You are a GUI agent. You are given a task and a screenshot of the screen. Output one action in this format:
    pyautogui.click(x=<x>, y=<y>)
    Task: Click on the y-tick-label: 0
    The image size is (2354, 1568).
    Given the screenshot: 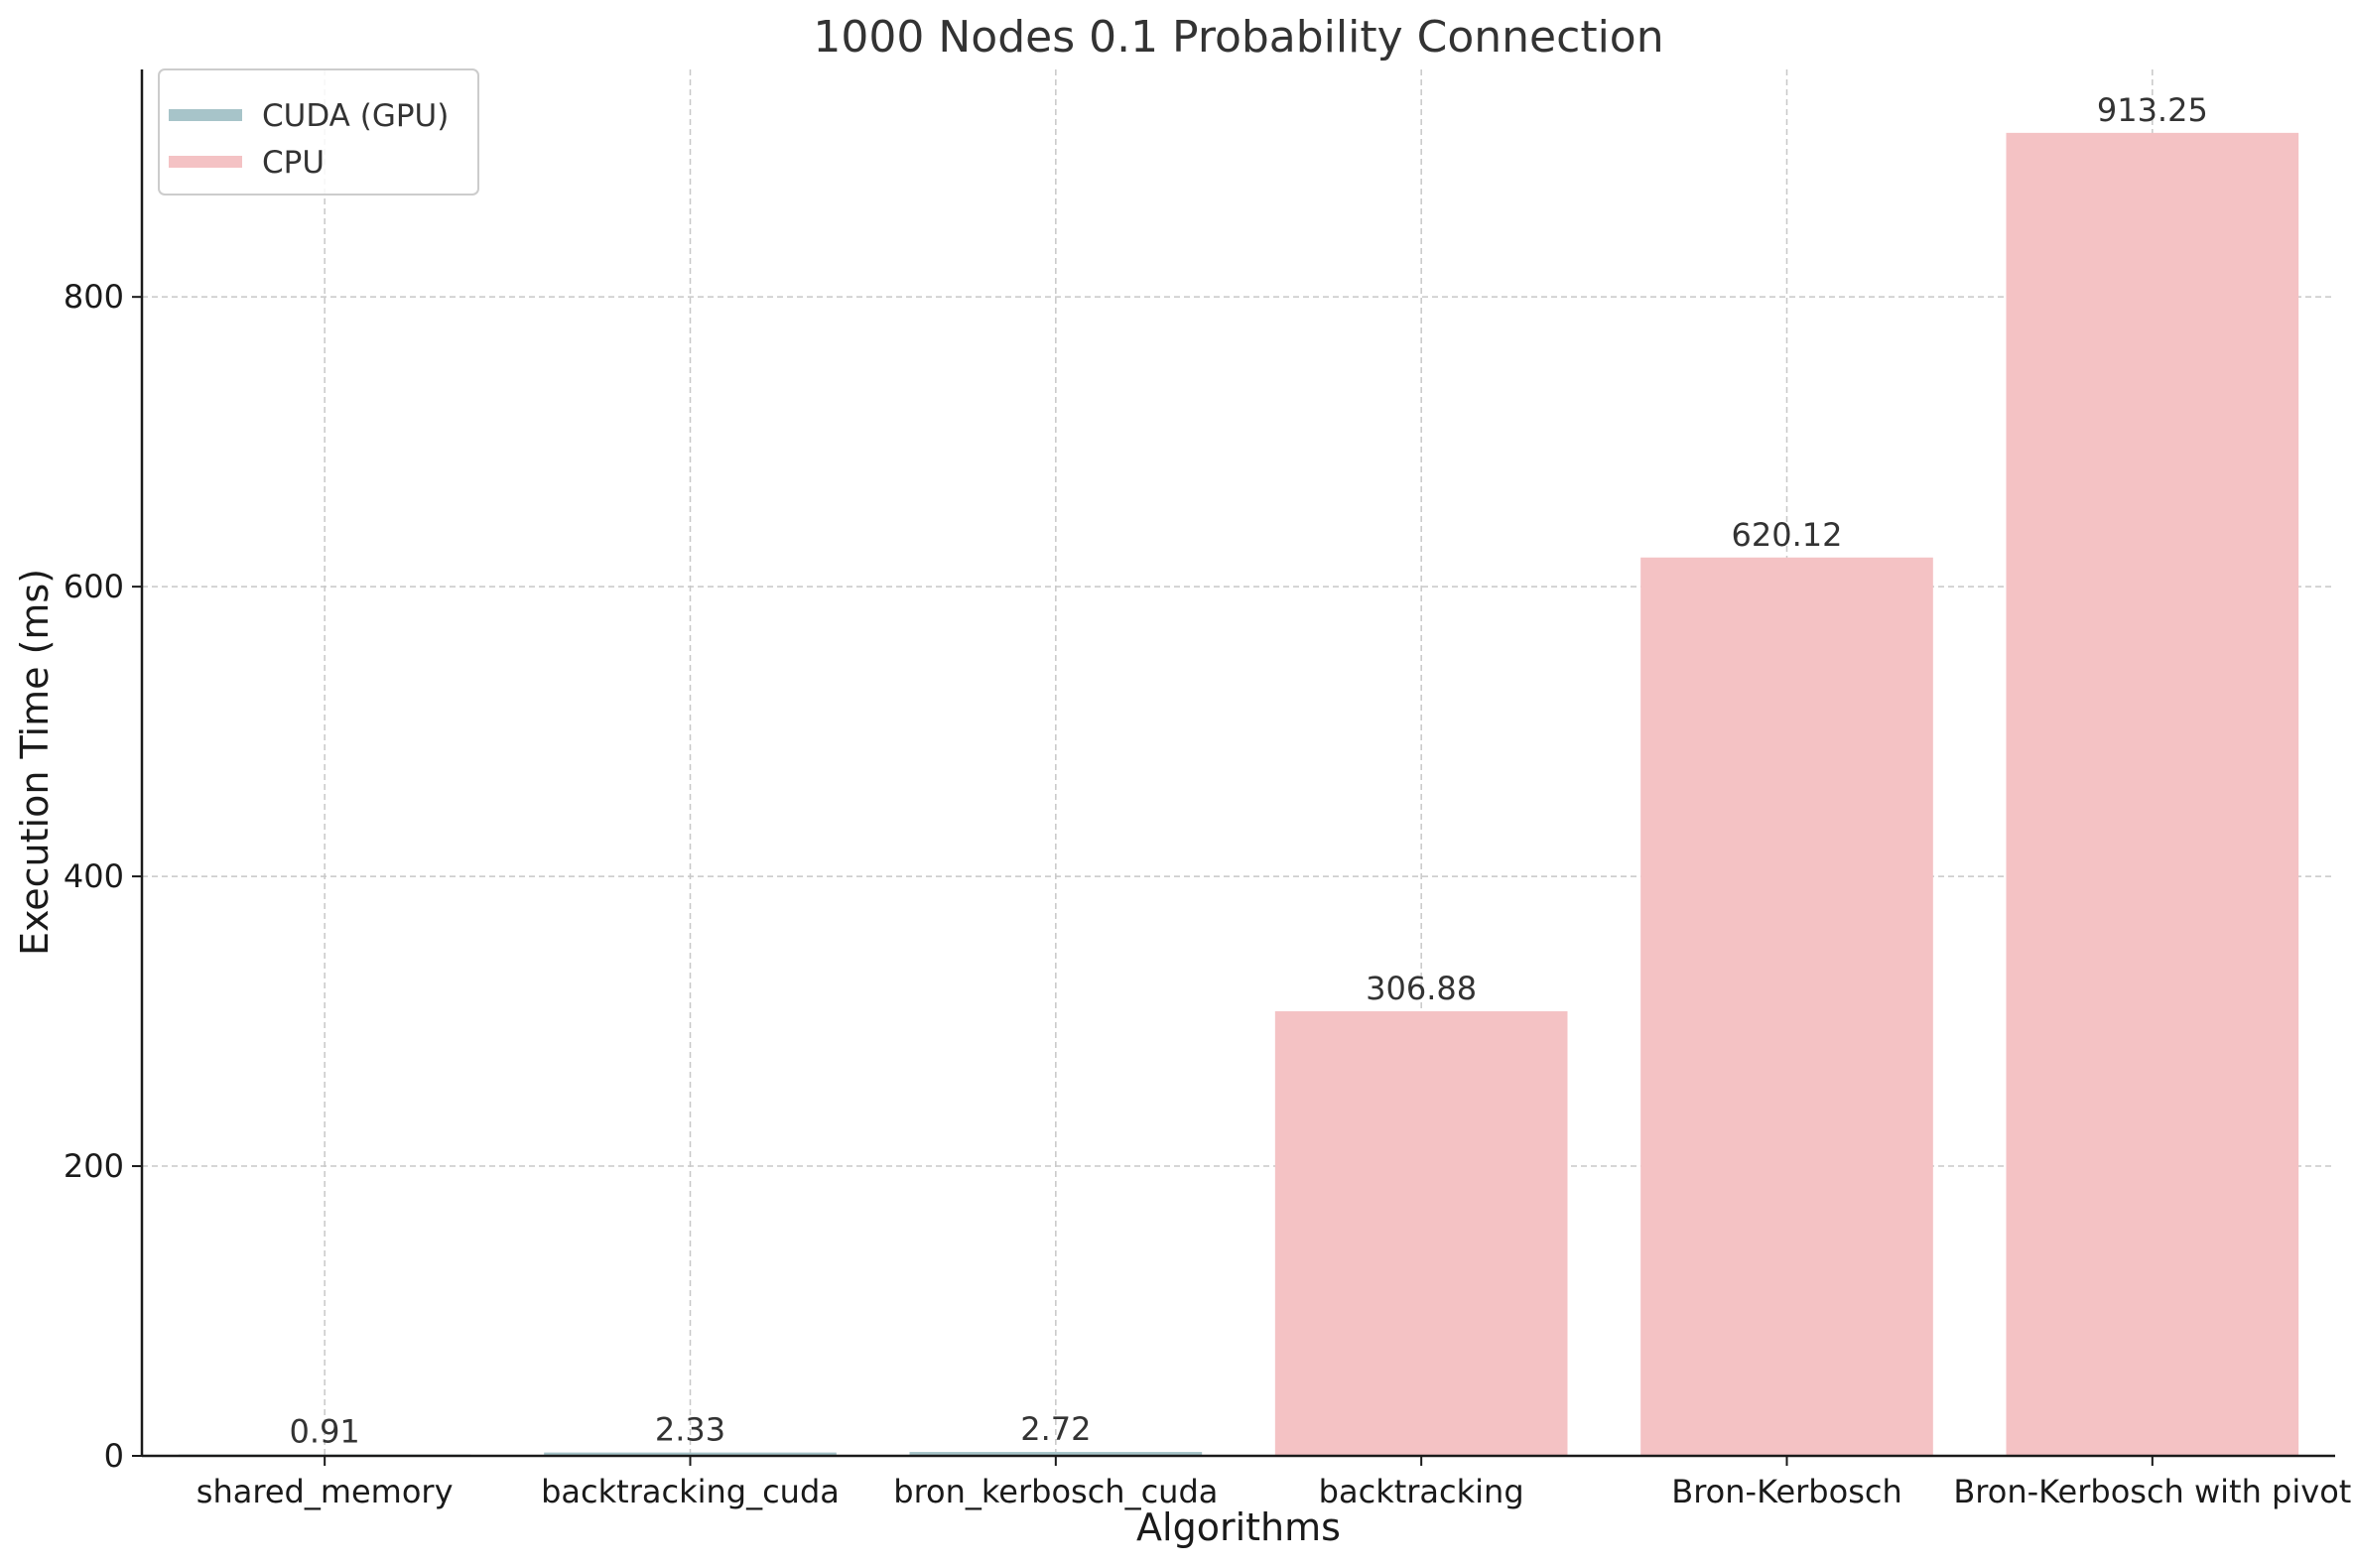 What is the action you would take?
    pyautogui.click(x=114, y=1456)
    